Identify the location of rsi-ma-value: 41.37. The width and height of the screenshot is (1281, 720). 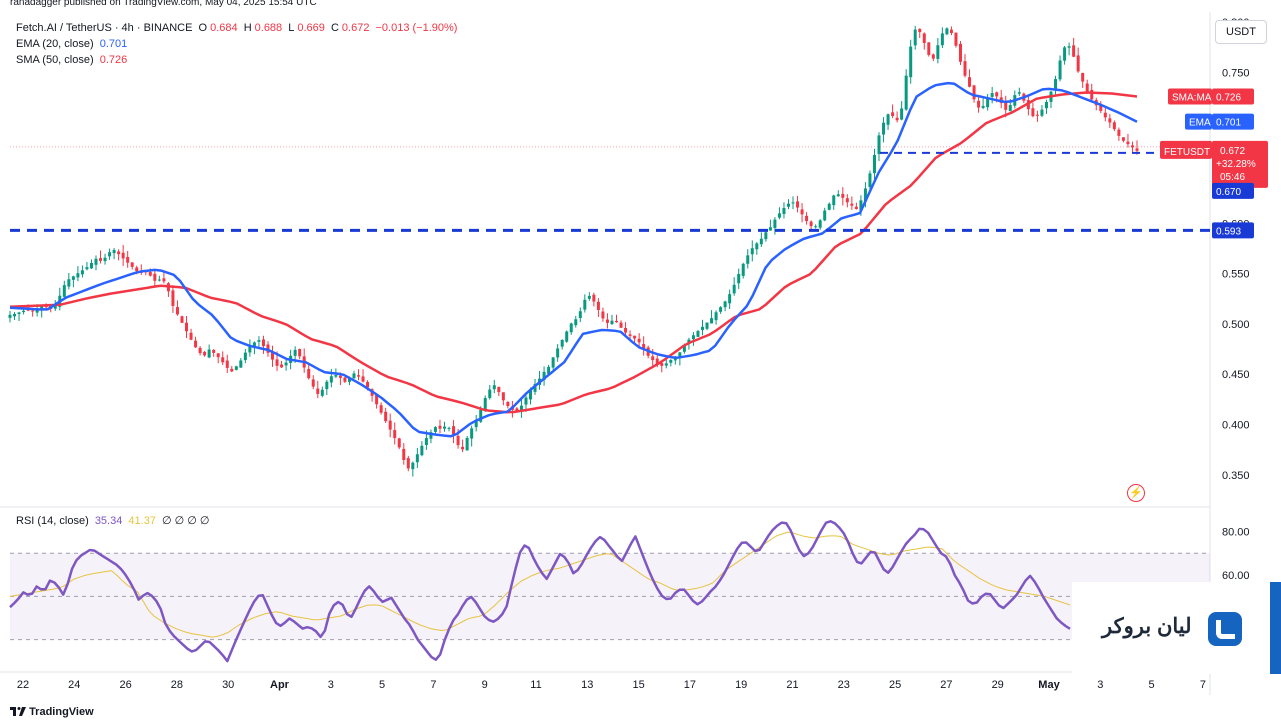
(142, 521).